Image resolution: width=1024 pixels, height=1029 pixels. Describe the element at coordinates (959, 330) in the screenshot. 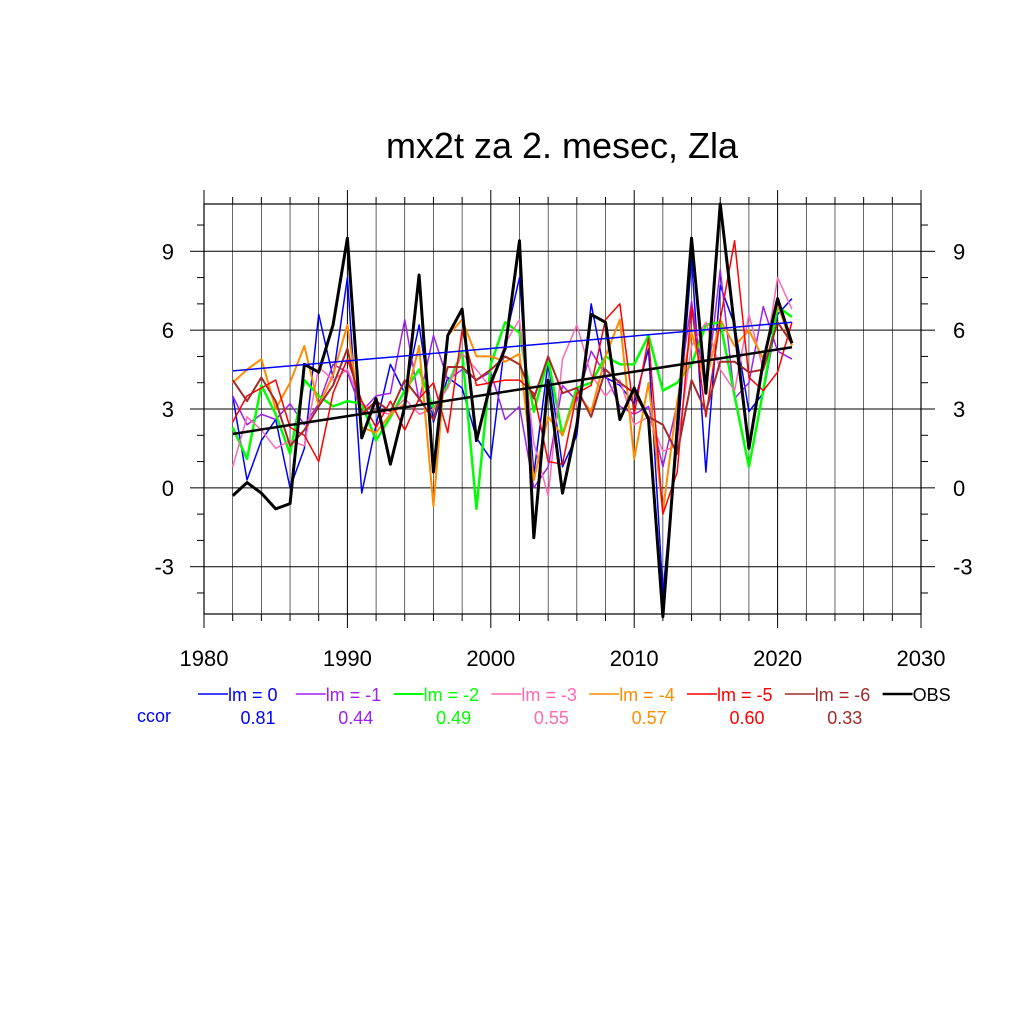

I see `y-tick-label-right: 6` at that location.